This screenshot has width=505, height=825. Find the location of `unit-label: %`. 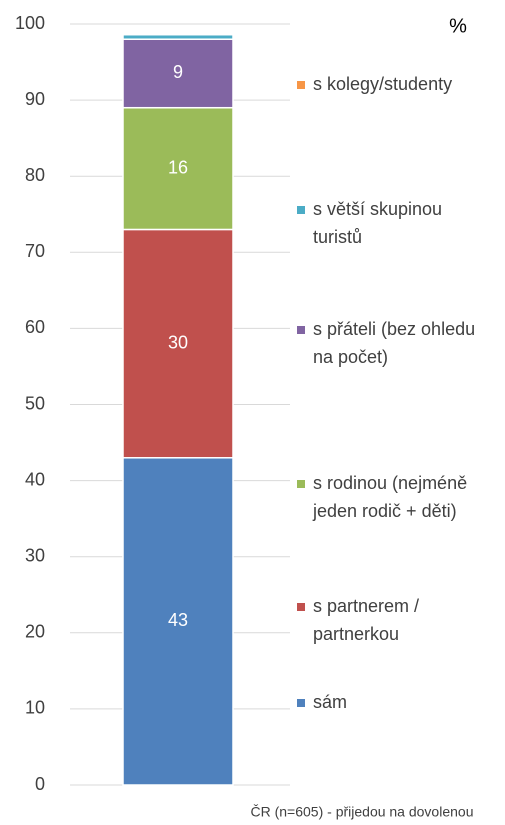

unit-label: % is located at coordinates (458, 26).